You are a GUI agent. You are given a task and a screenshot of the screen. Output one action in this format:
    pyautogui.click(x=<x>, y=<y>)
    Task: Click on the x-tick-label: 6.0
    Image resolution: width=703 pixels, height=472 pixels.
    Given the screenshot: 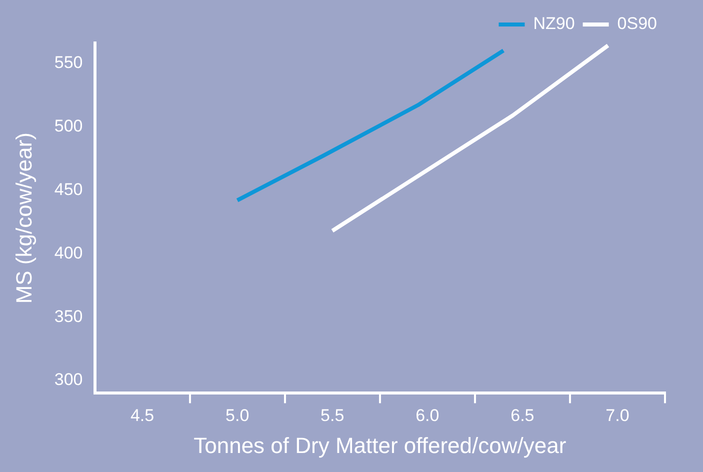 What is the action you would take?
    pyautogui.click(x=428, y=416)
    